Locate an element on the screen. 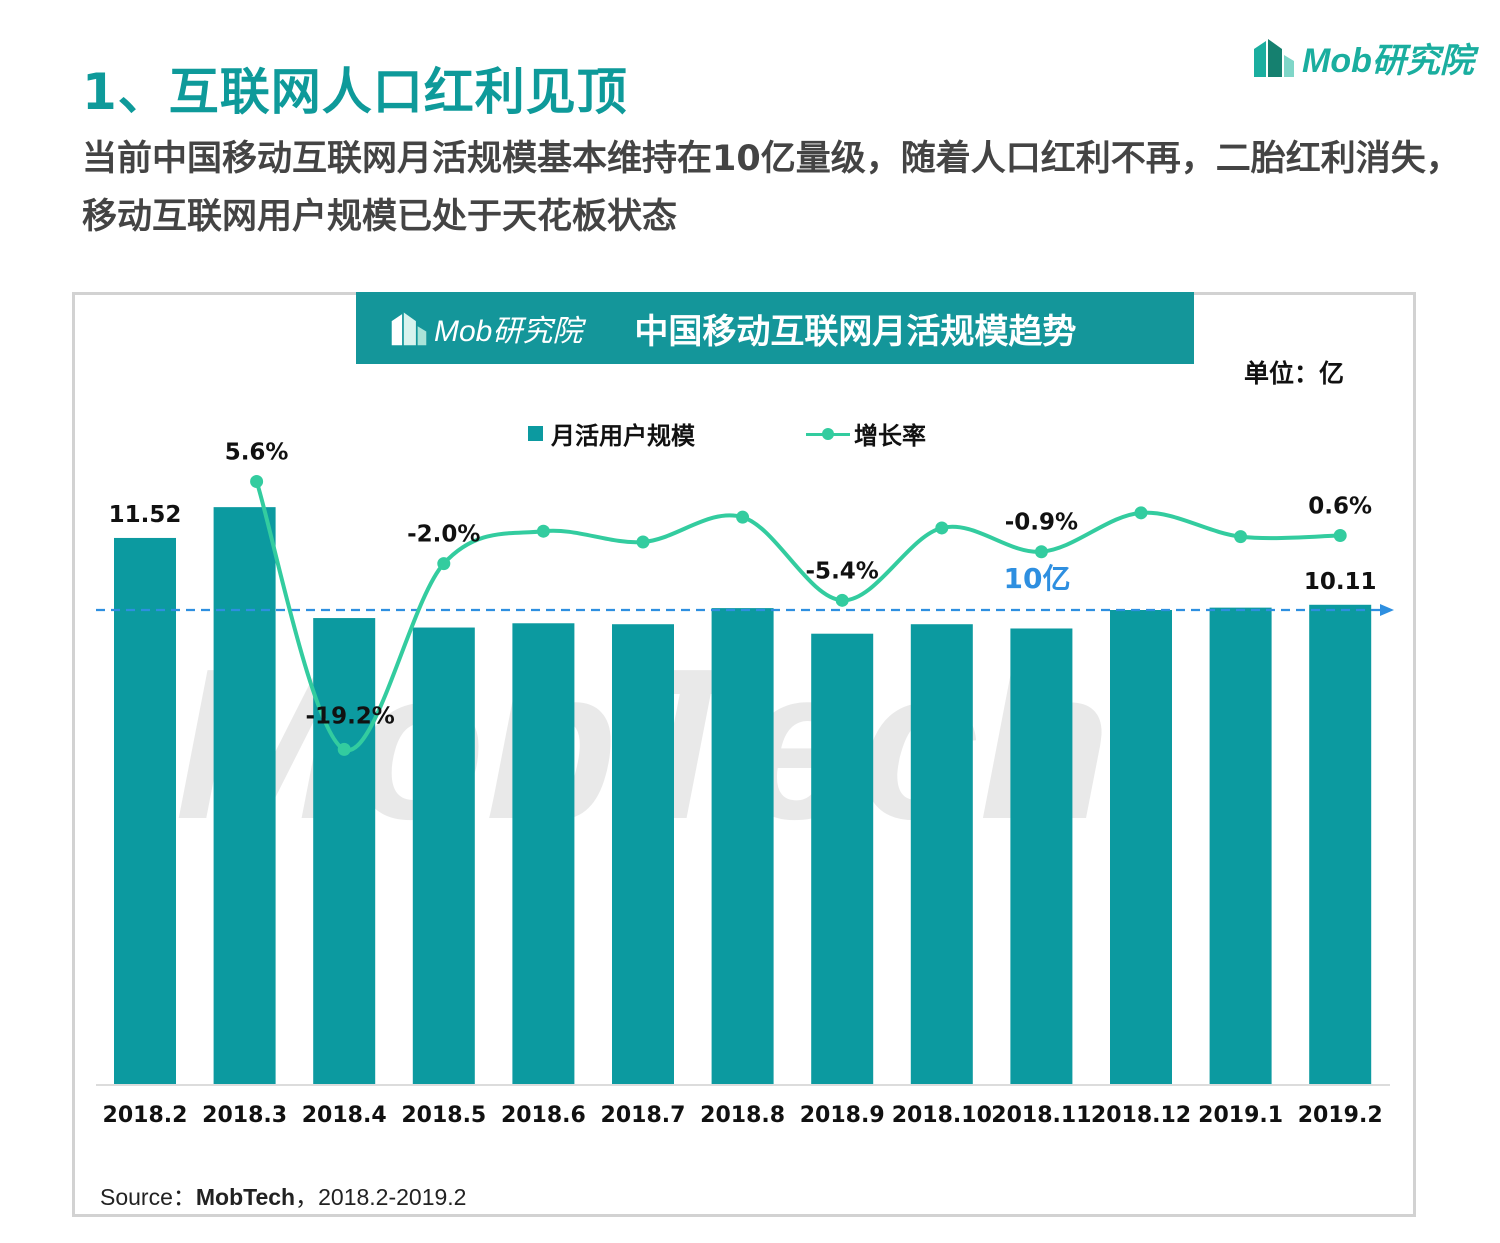  banner-logo-text: Mob研究院 is located at coordinates (508, 331).